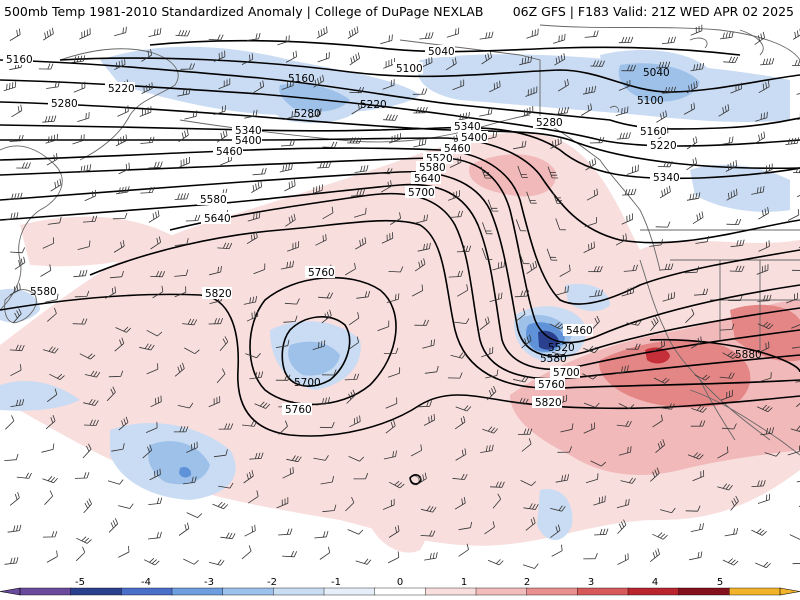 The height and width of the screenshot is (600, 800). What do you see at coordinates (298, 410) in the screenshot?
I see `contour-label: 5760` at bounding box center [298, 410].